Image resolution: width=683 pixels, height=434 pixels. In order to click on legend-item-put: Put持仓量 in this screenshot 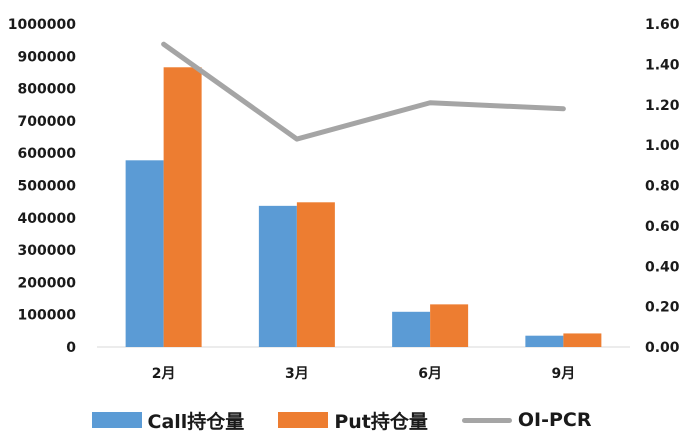, I will do `click(353, 420)`.